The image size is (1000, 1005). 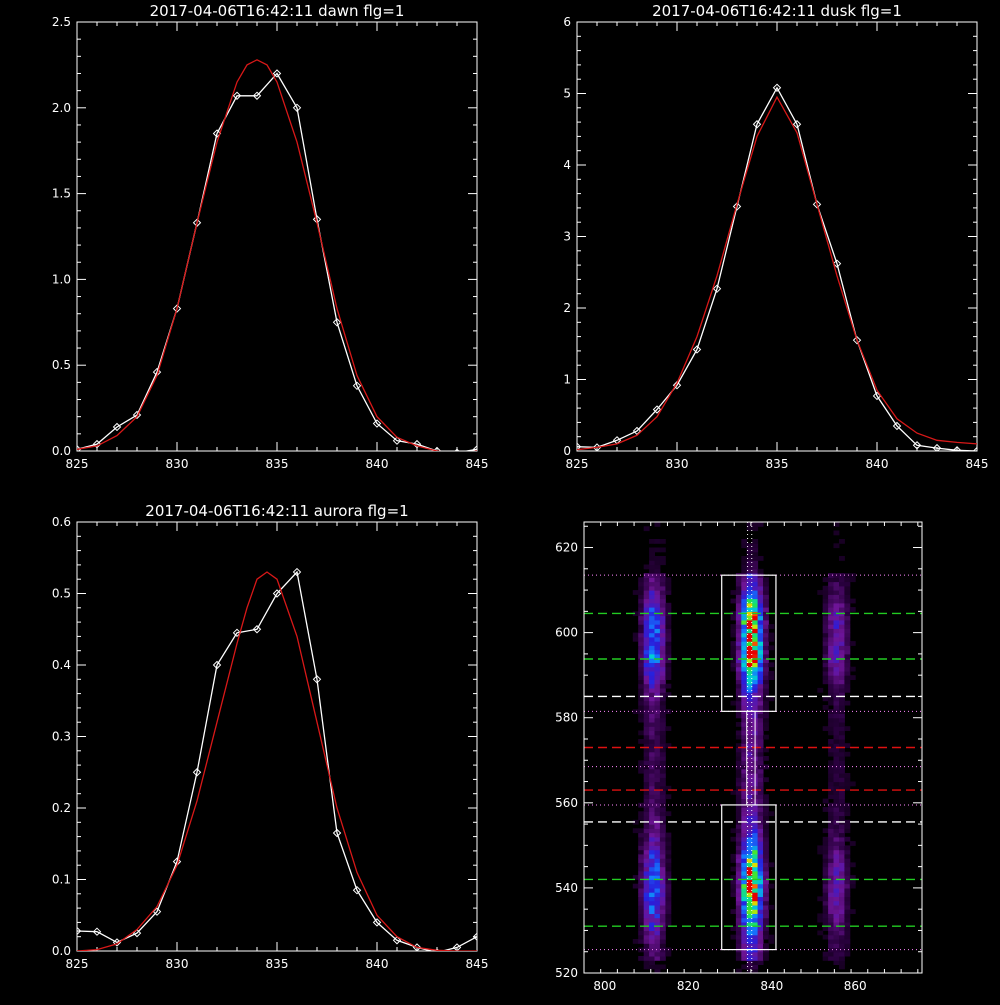 What do you see at coordinates (61, 22) in the screenshot?
I see `y-tick-label: 2.5` at bounding box center [61, 22].